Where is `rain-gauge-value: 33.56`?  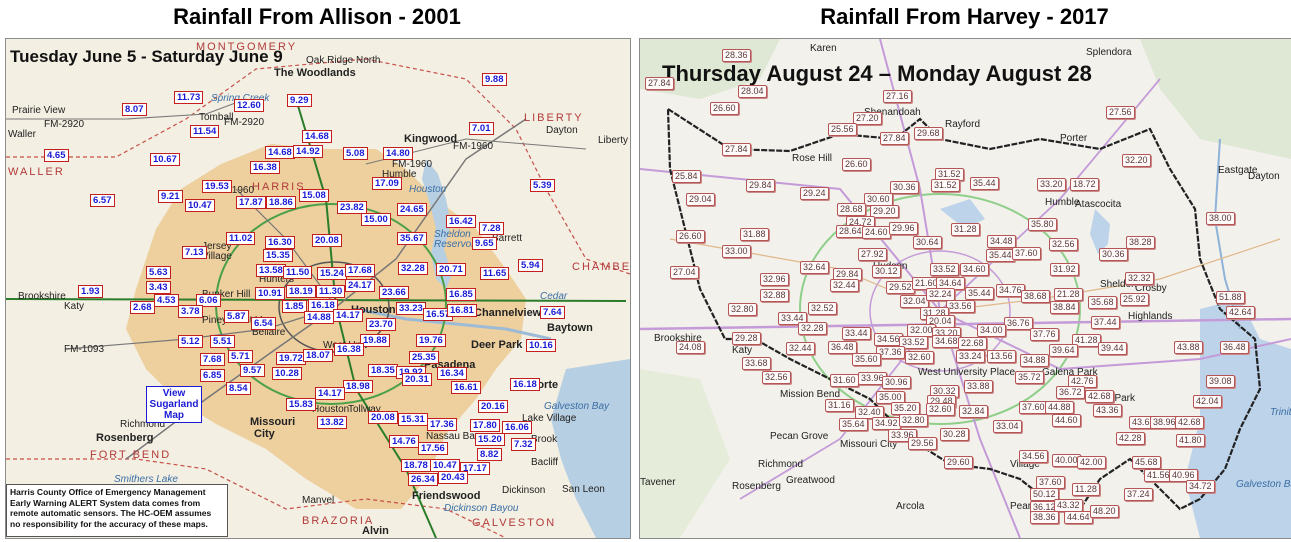
rain-gauge-value: 33.56 is located at coordinates (960, 306).